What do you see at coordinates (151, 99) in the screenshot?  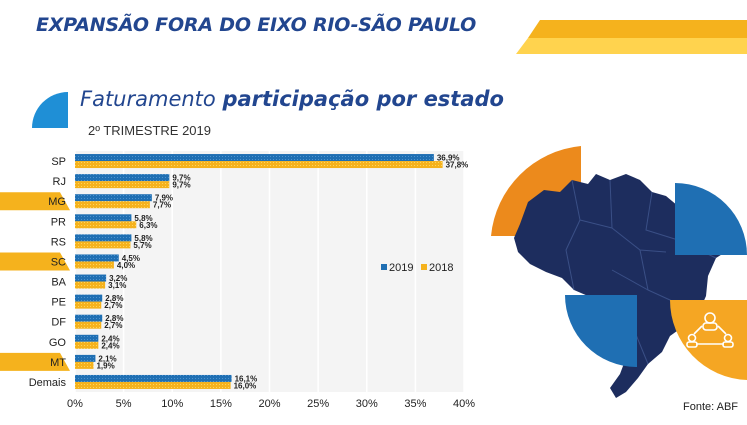 I see `subtitle-light: Faturamento` at bounding box center [151, 99].